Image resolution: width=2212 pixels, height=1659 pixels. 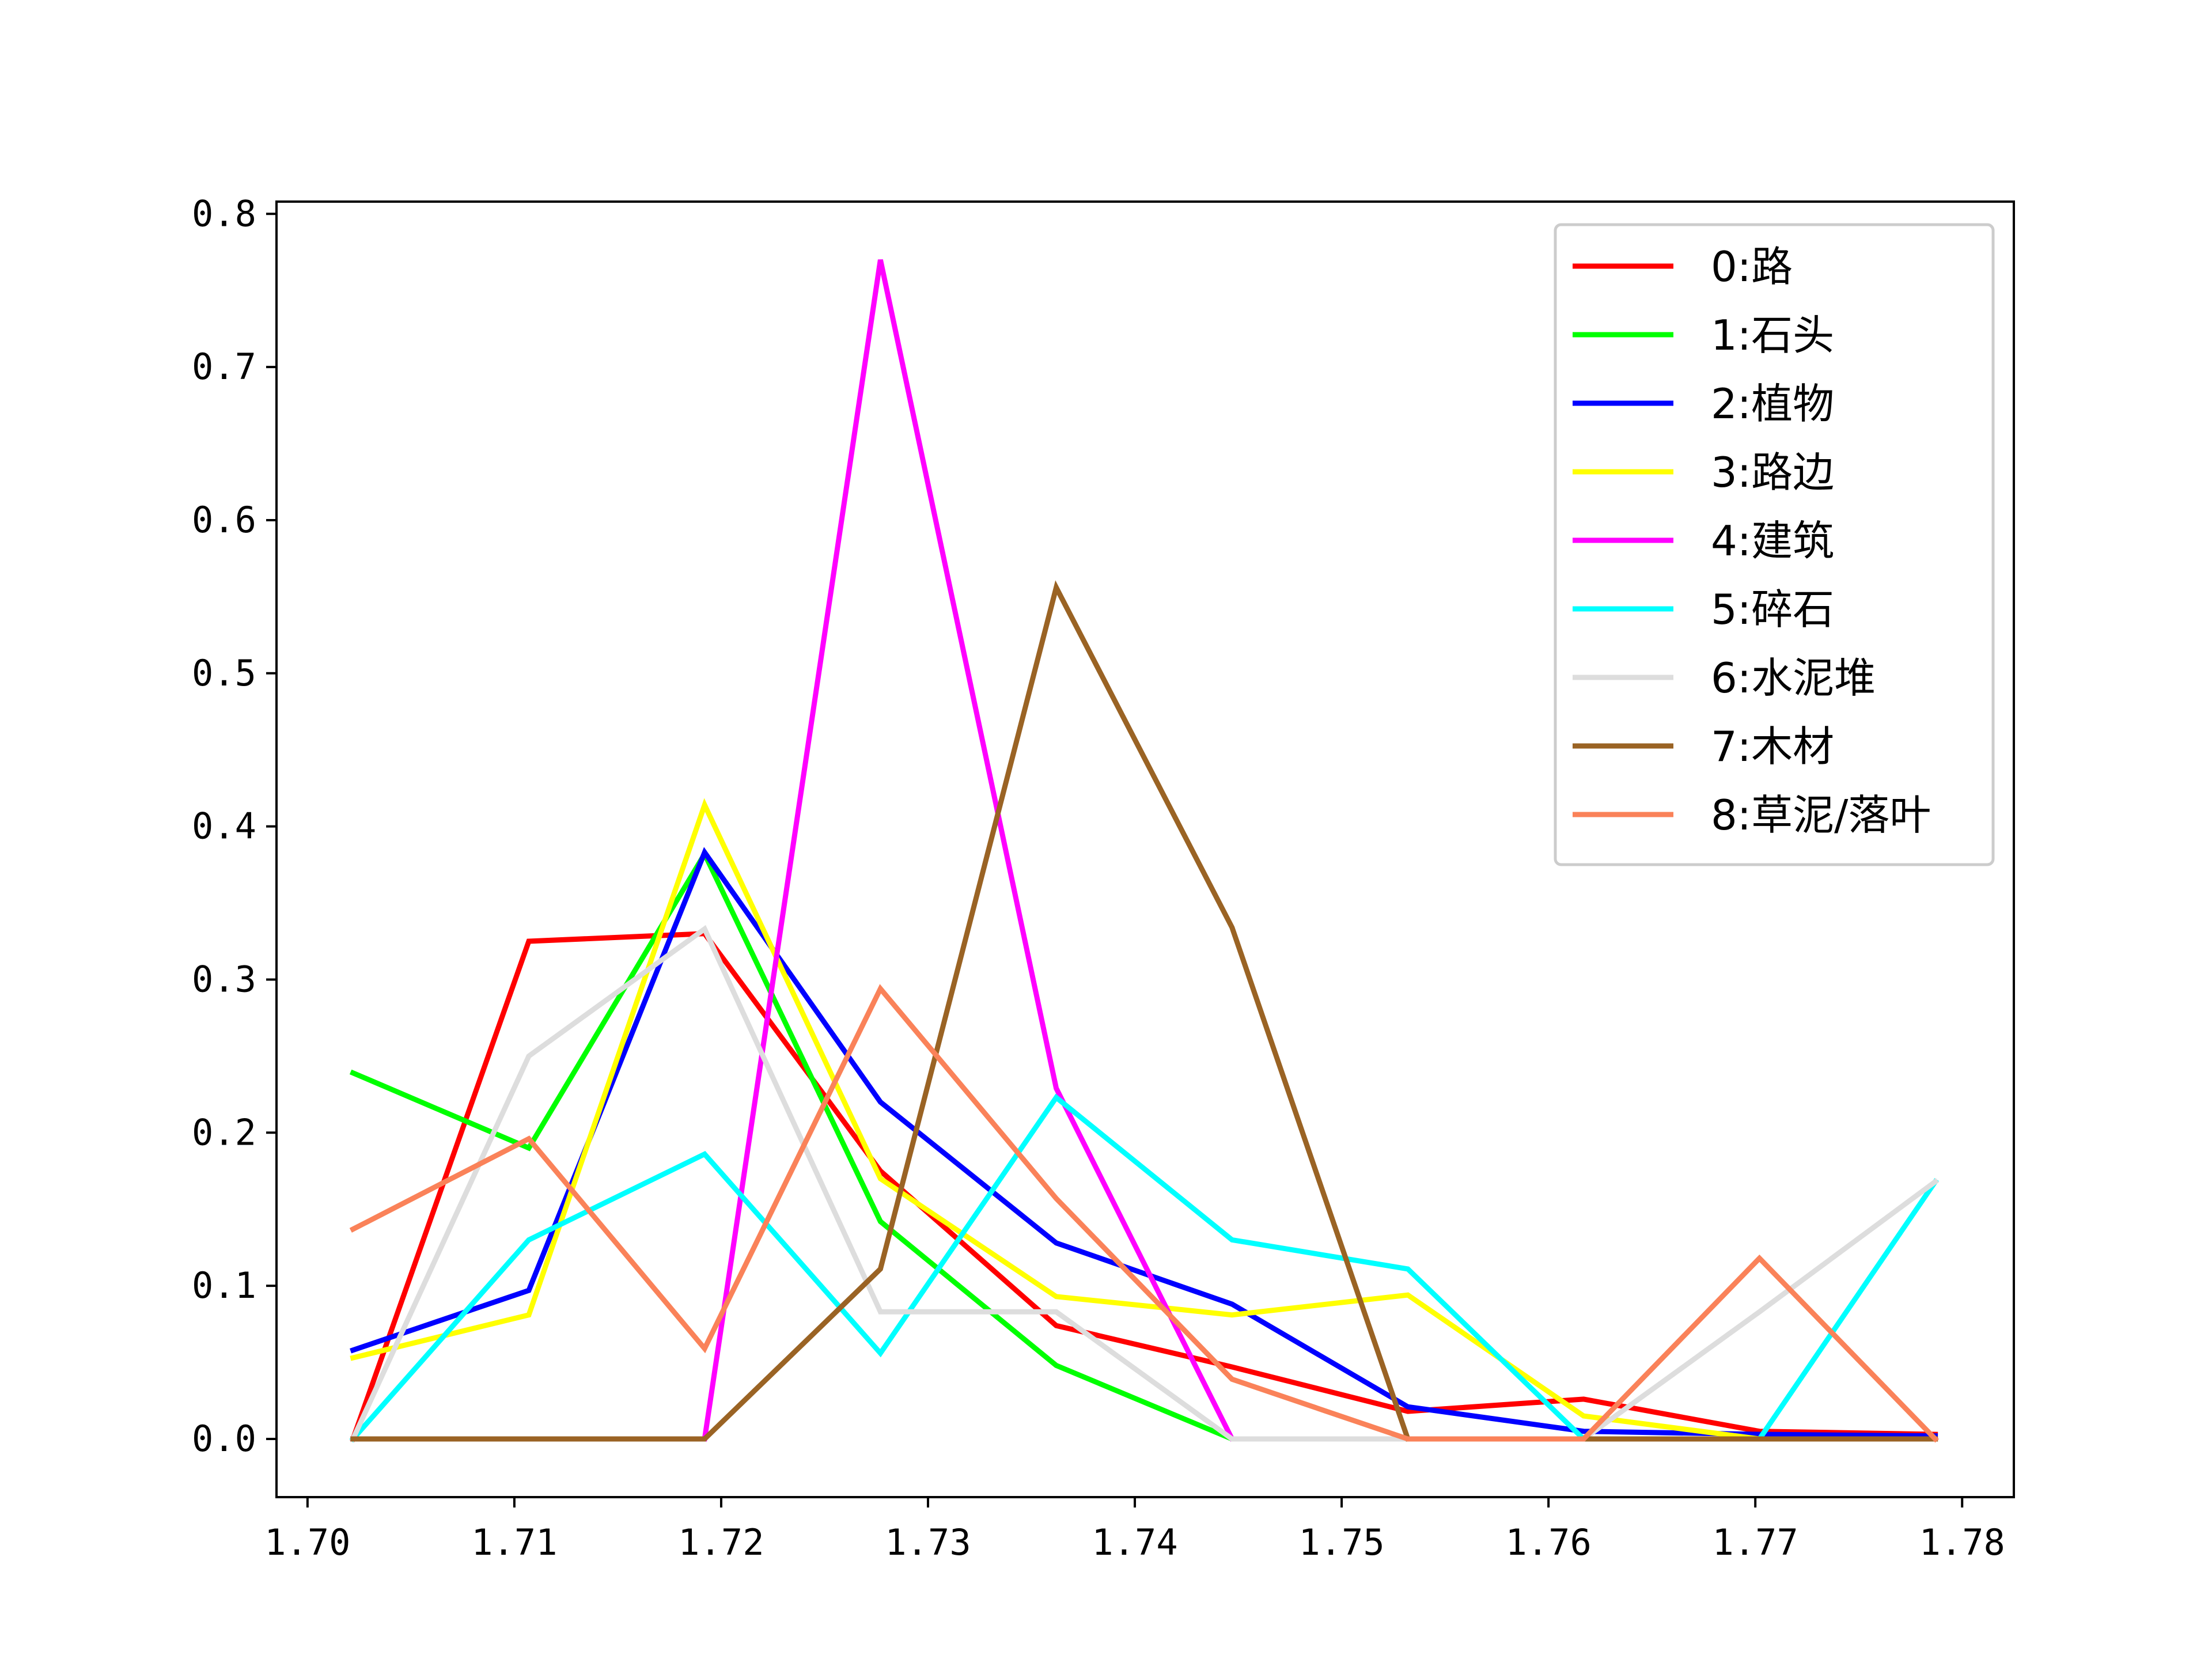 I want to click on x-axis: 1.70 1.71 1.72 1.73 1.74 1.75 1.76 1.77 1.78, so click(x=1134, y=1530).